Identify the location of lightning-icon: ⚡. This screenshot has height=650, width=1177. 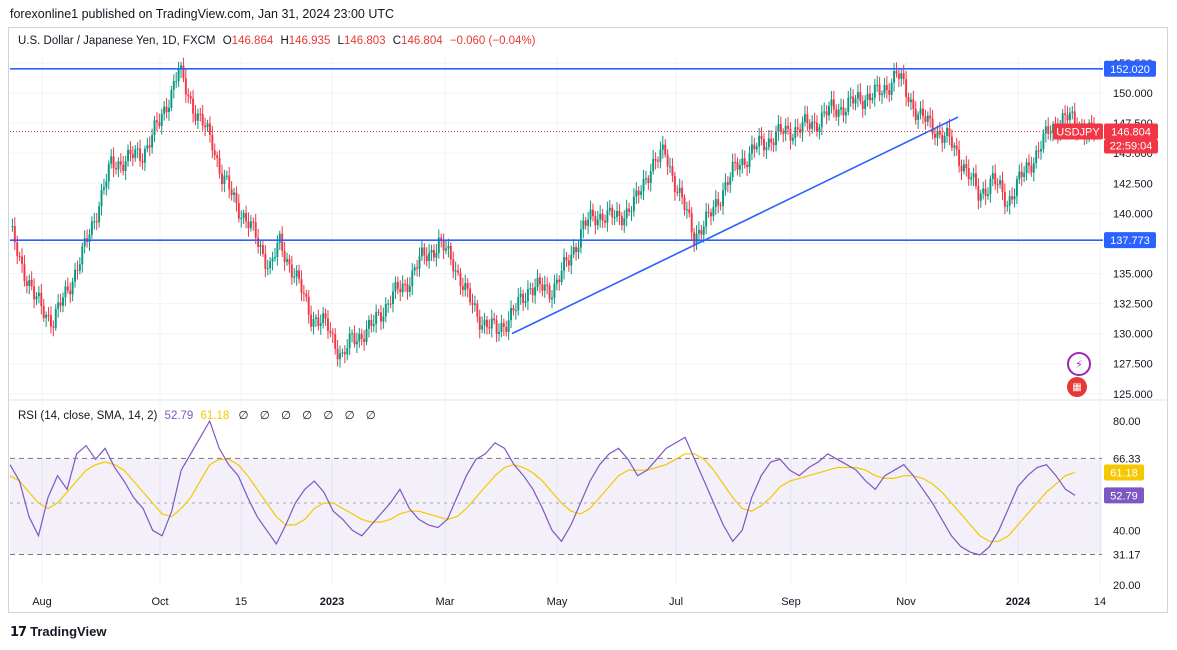
(1079, 364).